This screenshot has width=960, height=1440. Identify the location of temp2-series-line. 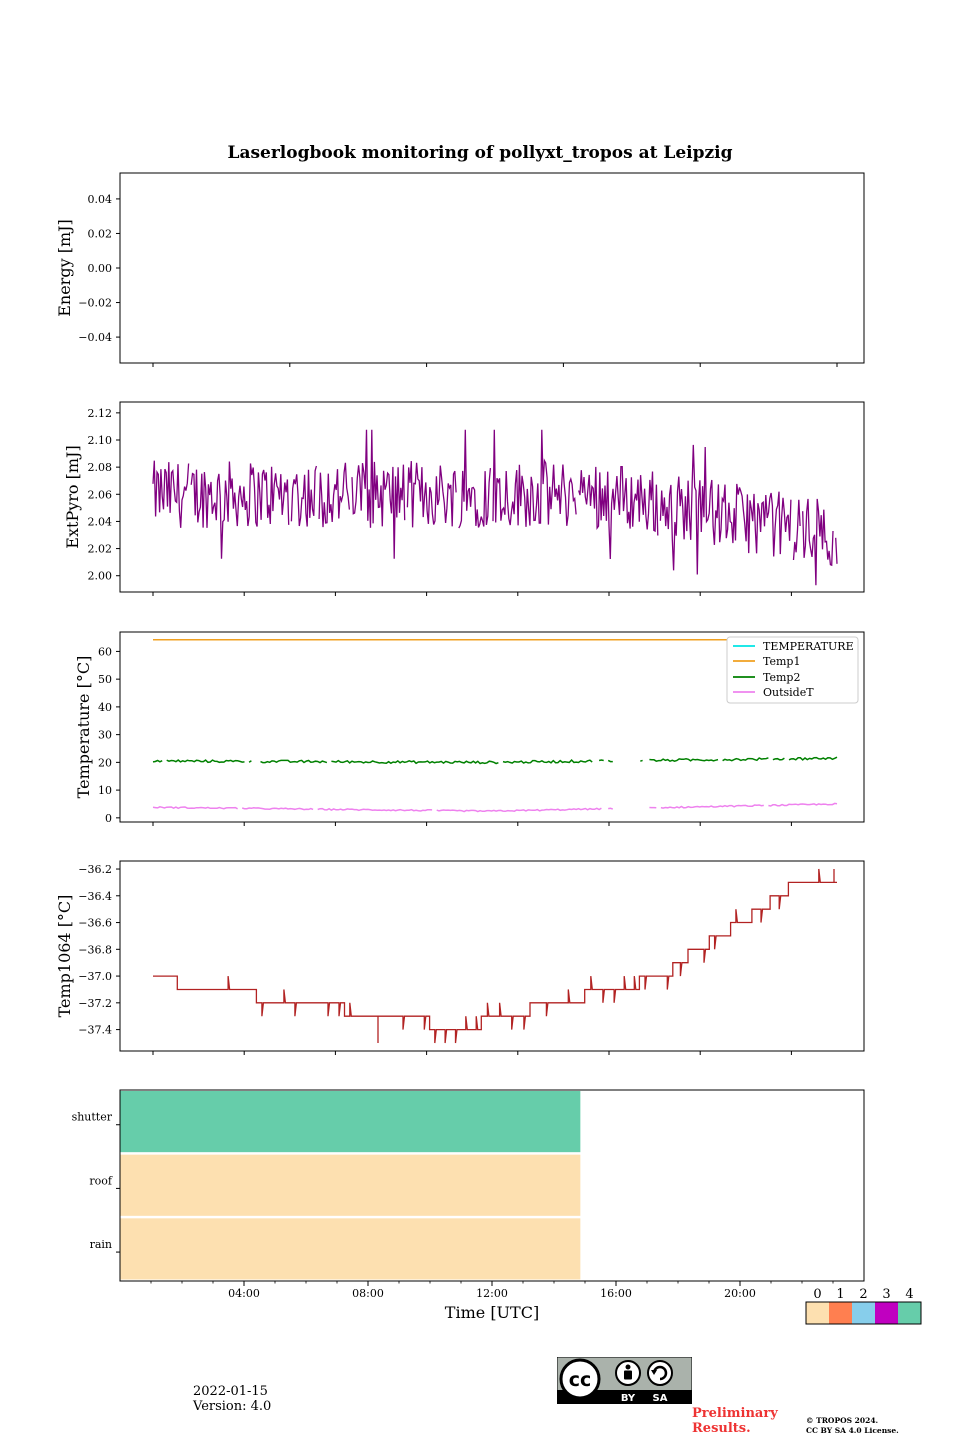
(495, 760).